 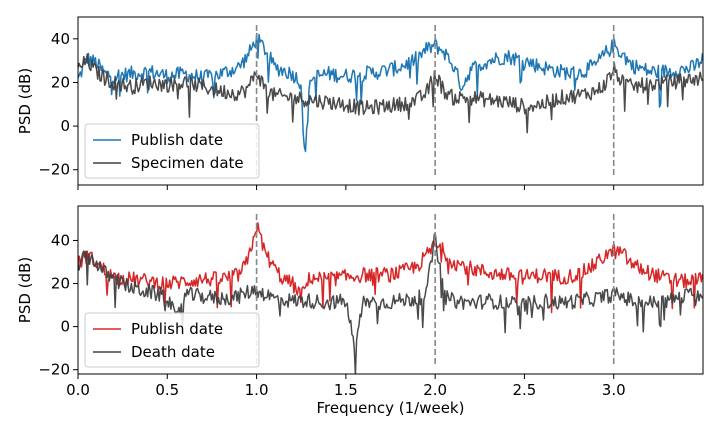 What do you see at coordinates (614, 390) in the screenshot?
I see `x-tick-label-6: 3.0` at bounding box center [614, 390].